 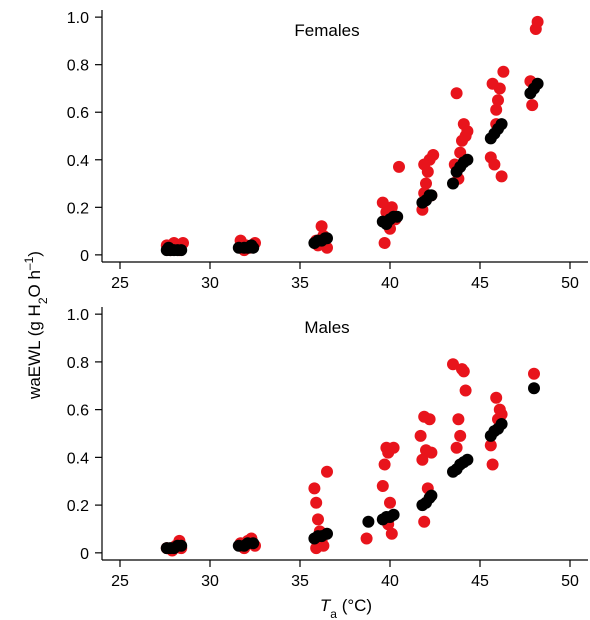 I want to click on x-axis-title-subscript: a, so click(x=333, y=613).